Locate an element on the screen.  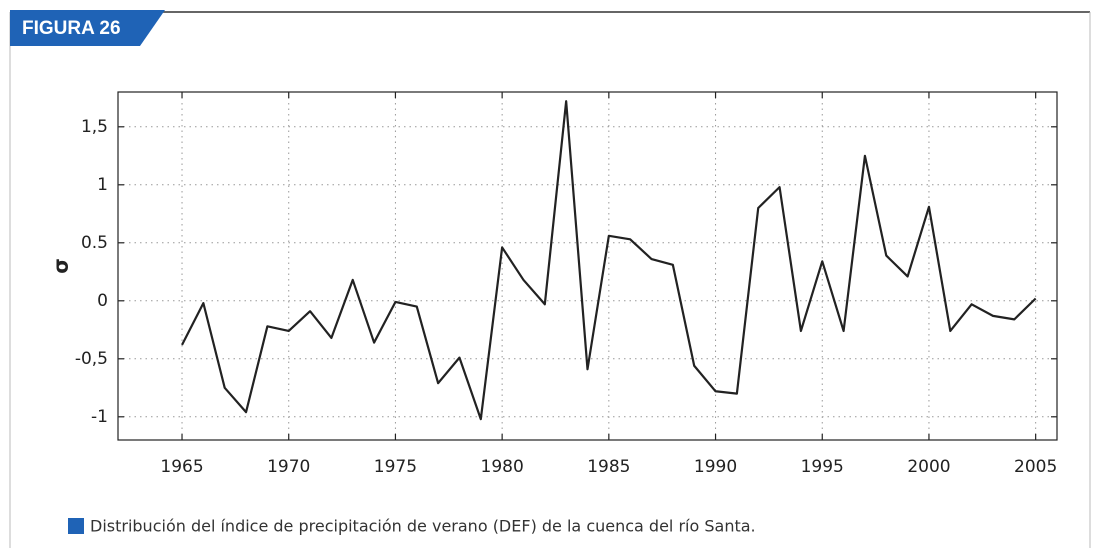
figure-label: FIGURA 26 is located at coordinates (71, 28).